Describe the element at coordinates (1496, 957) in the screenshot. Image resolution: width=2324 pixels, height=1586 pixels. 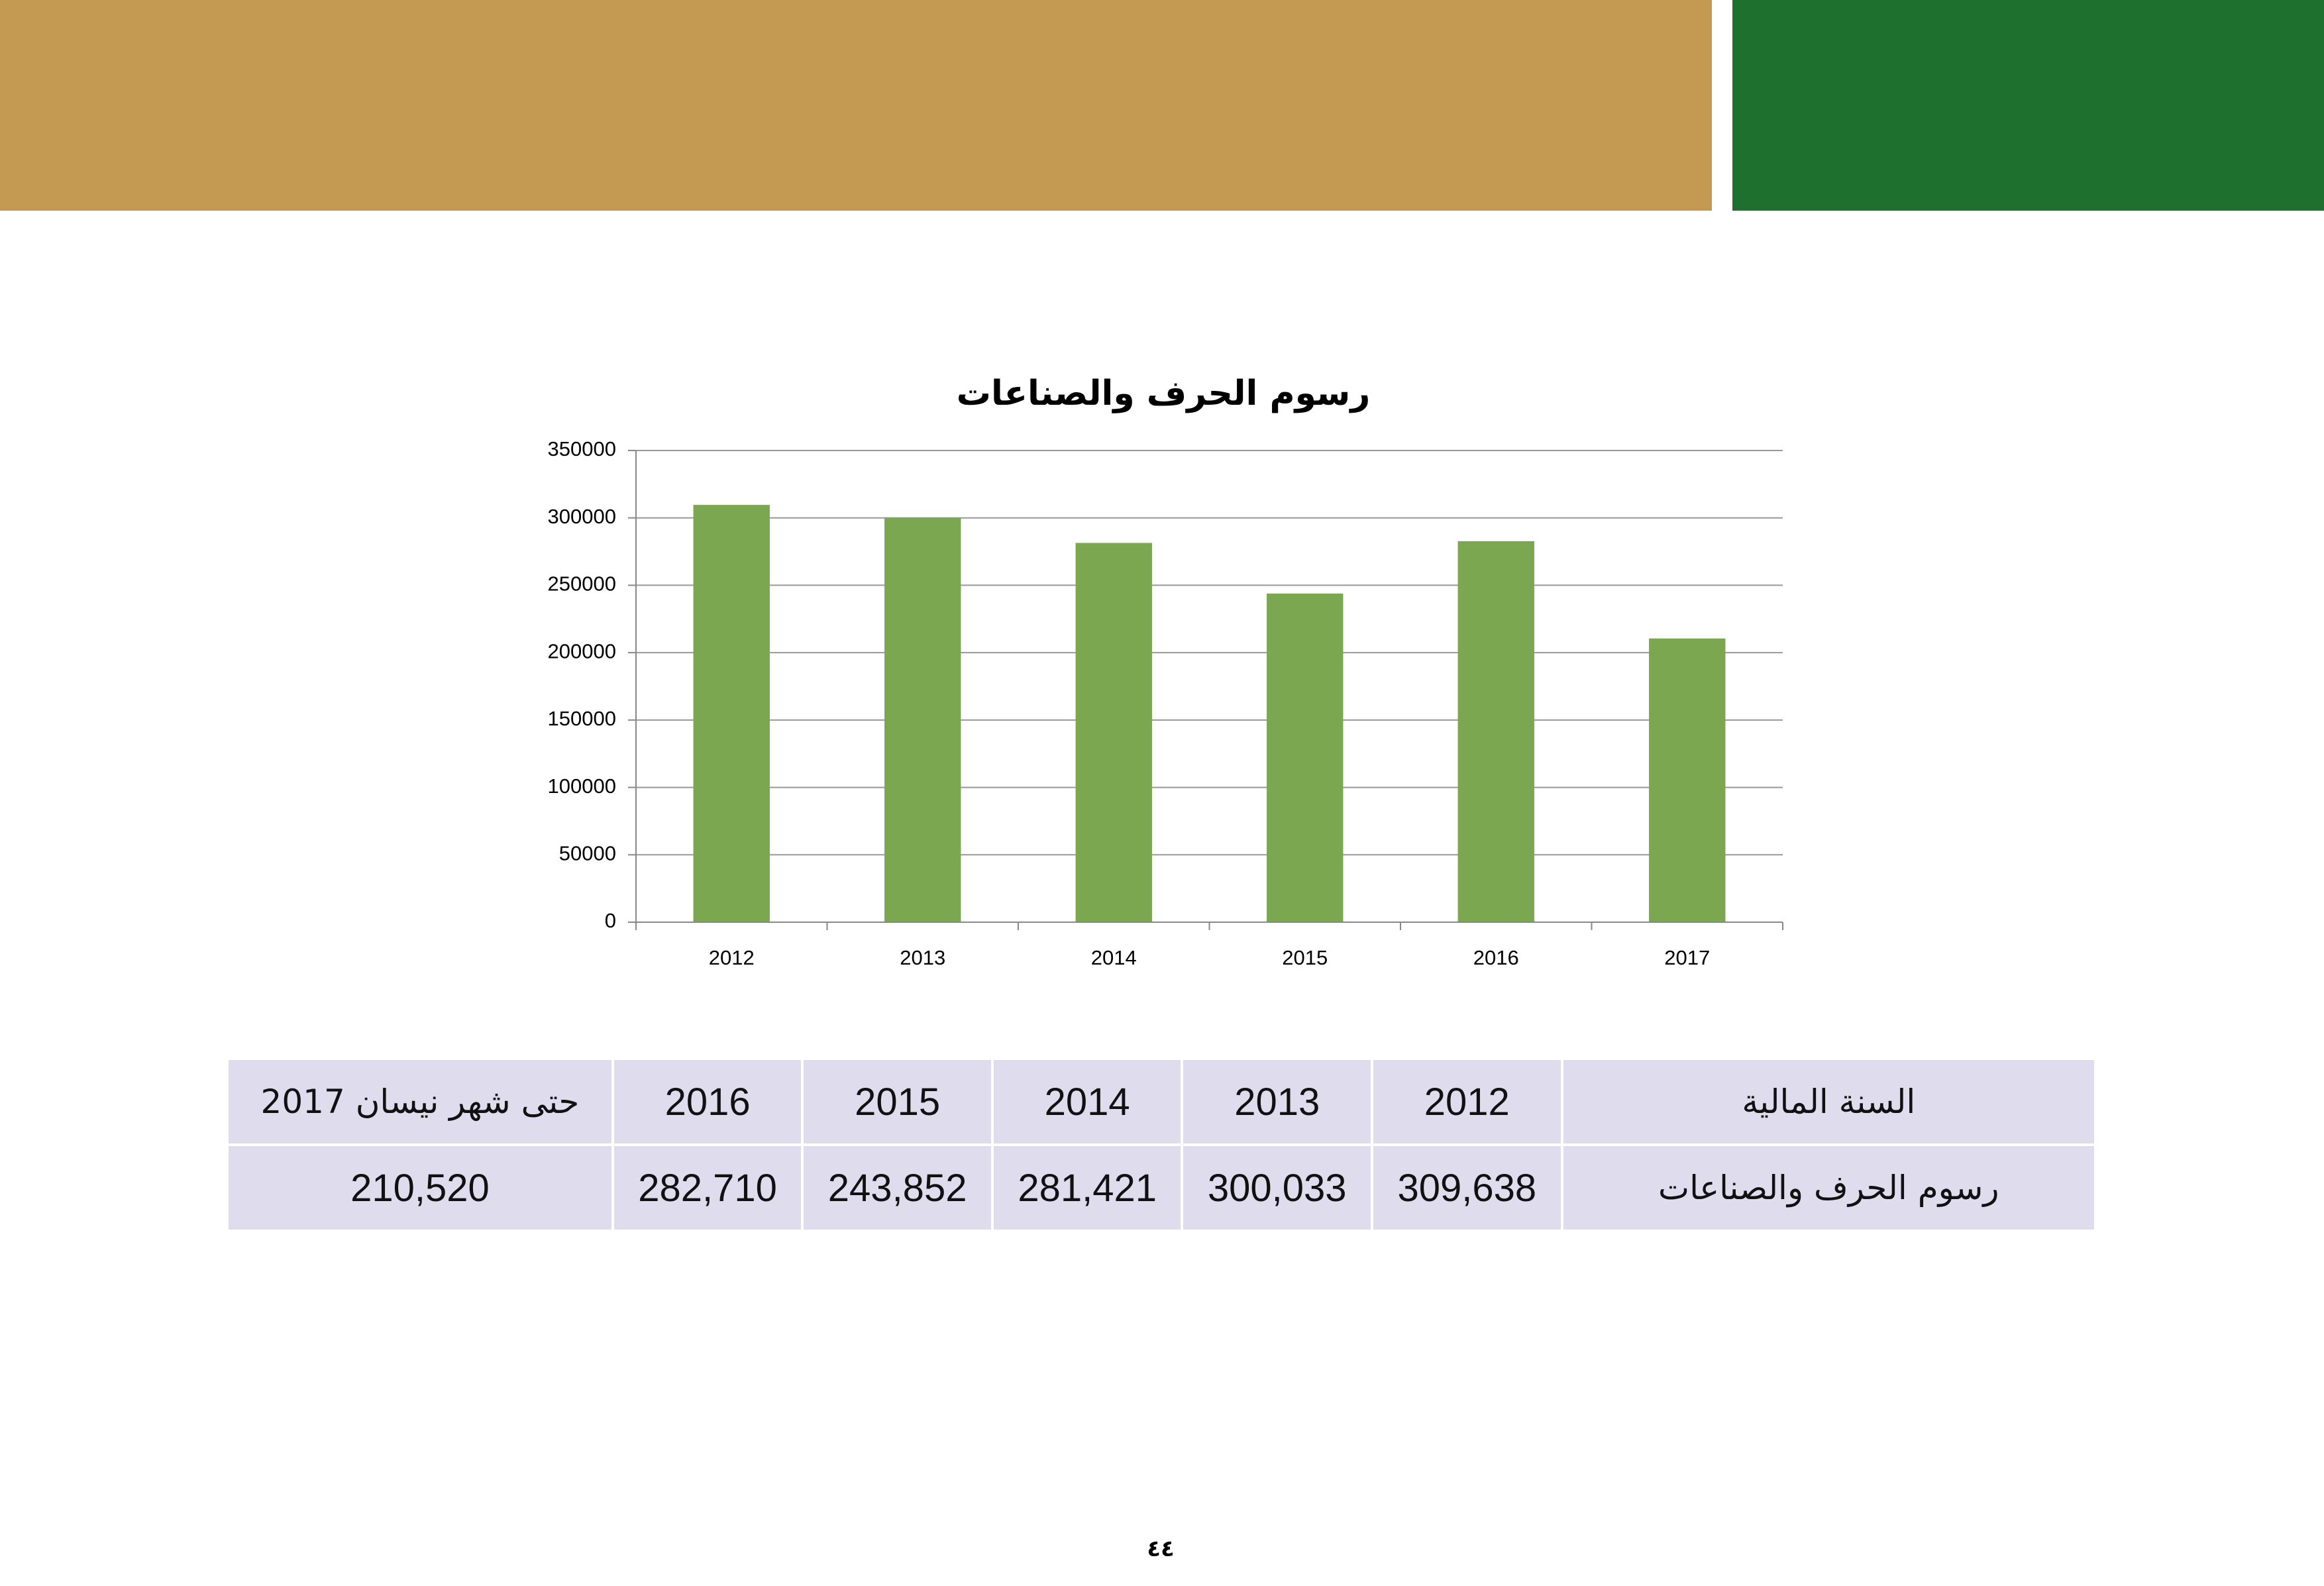
I see `x-tick-label: 2016` at that location.